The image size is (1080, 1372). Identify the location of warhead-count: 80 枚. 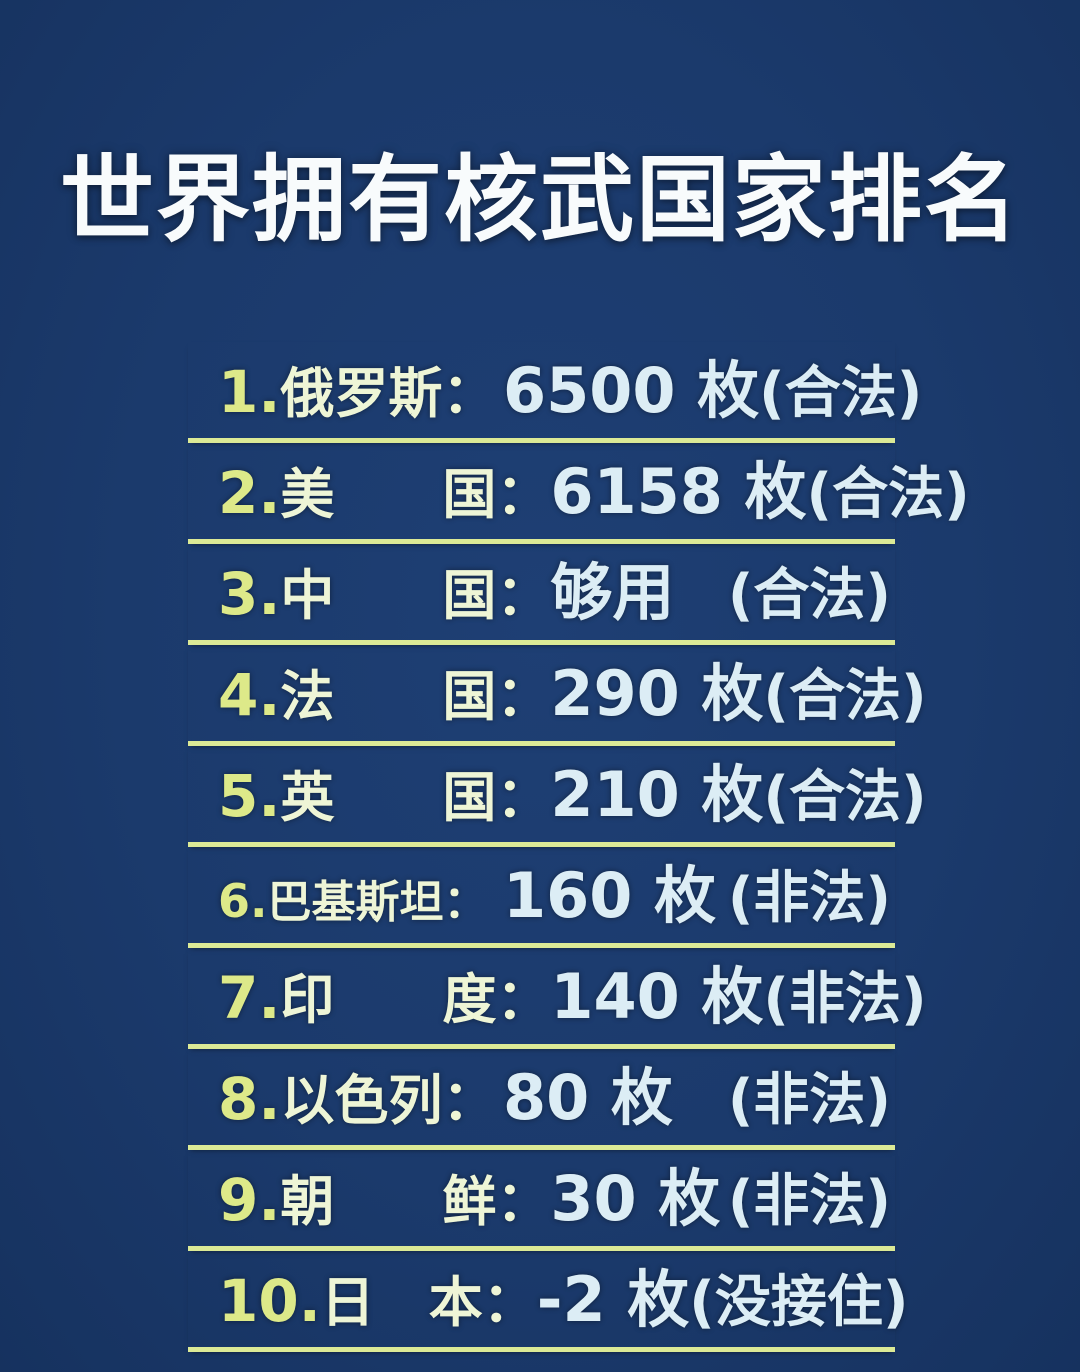
(588, 1097).